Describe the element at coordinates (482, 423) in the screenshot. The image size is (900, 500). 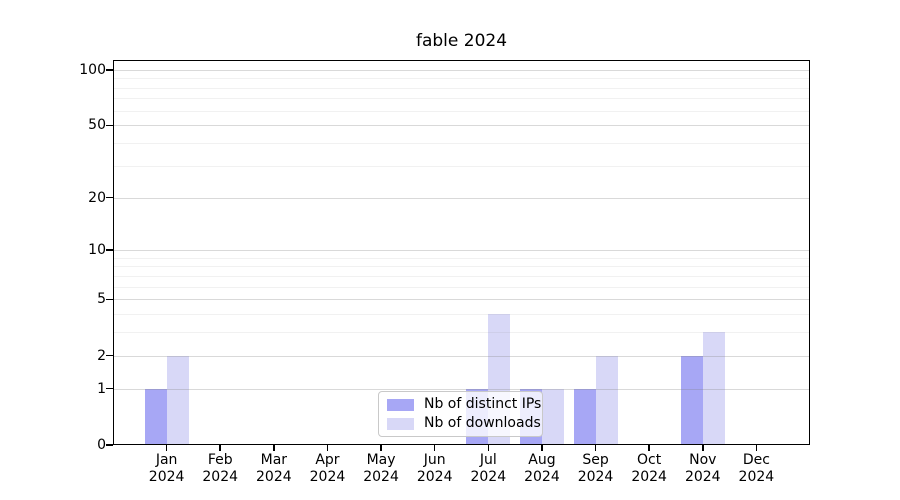
I see `legend-label-downloads: Nb of downloads` at that location.